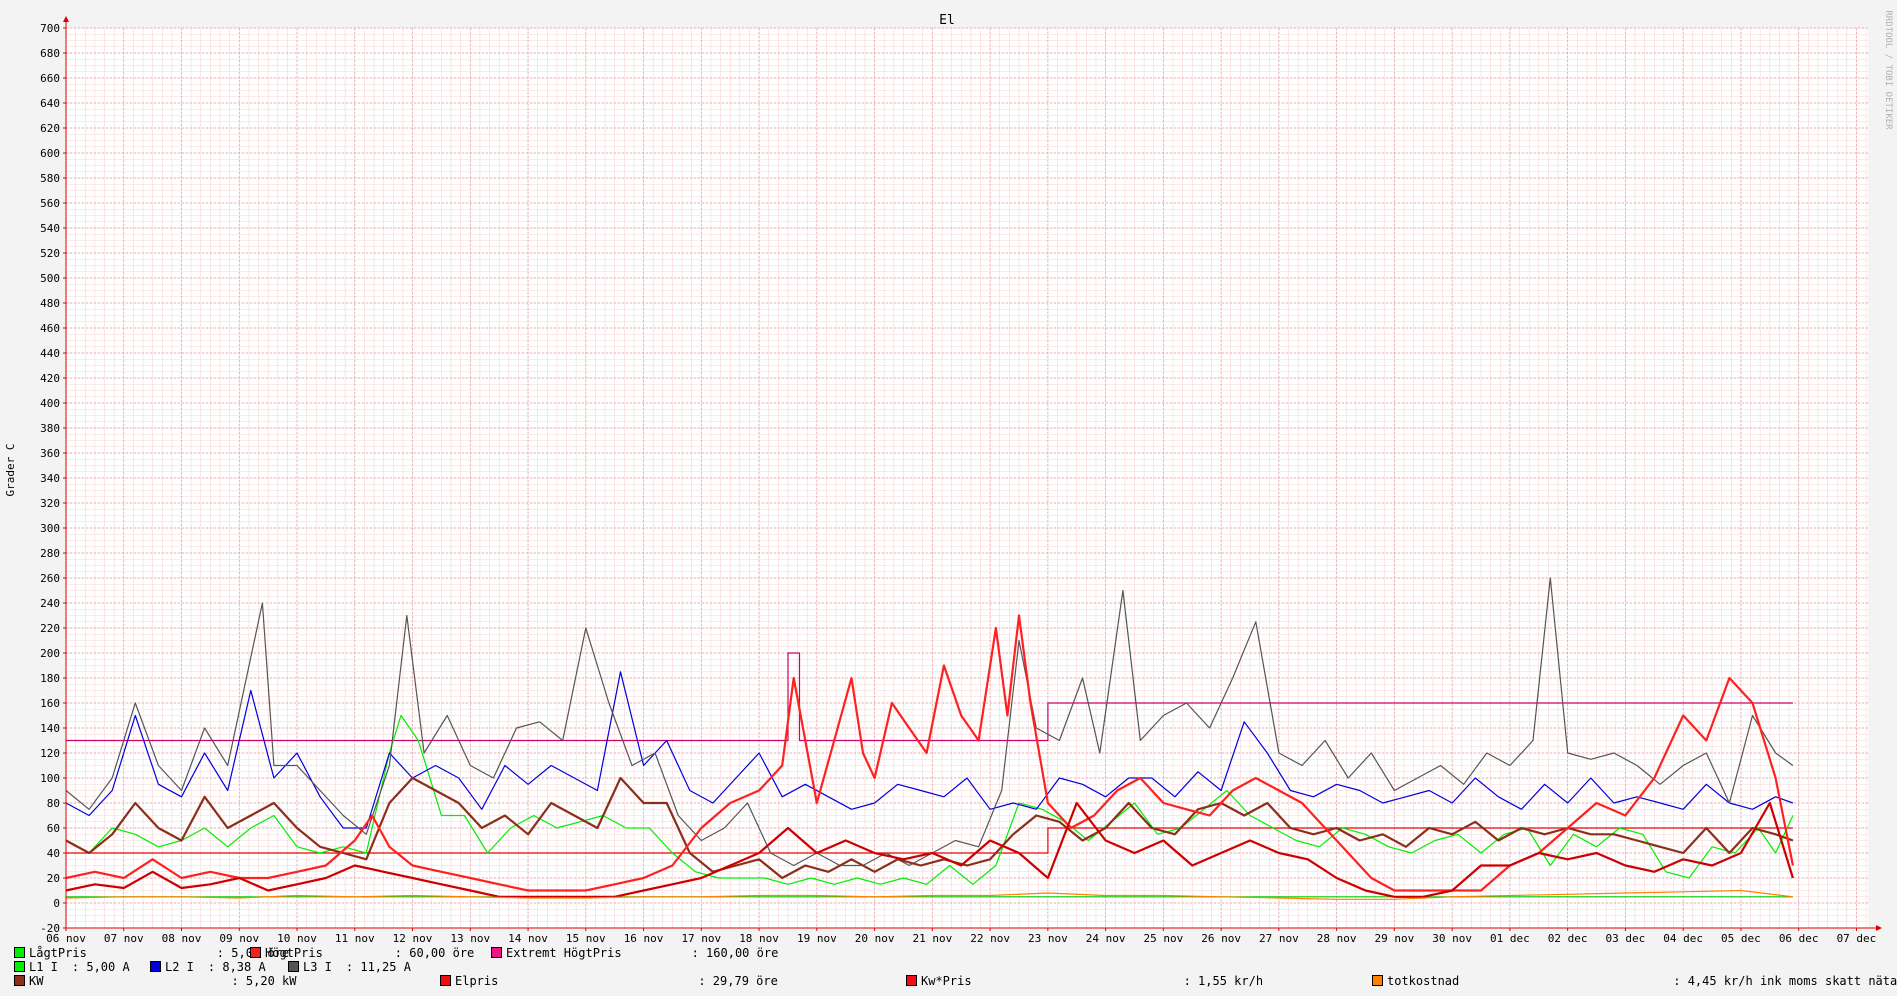  What do you see at coordinates (53, 828) in the screenshot?
I see `y-tick-label: 60` at bounding box center [53, 828].